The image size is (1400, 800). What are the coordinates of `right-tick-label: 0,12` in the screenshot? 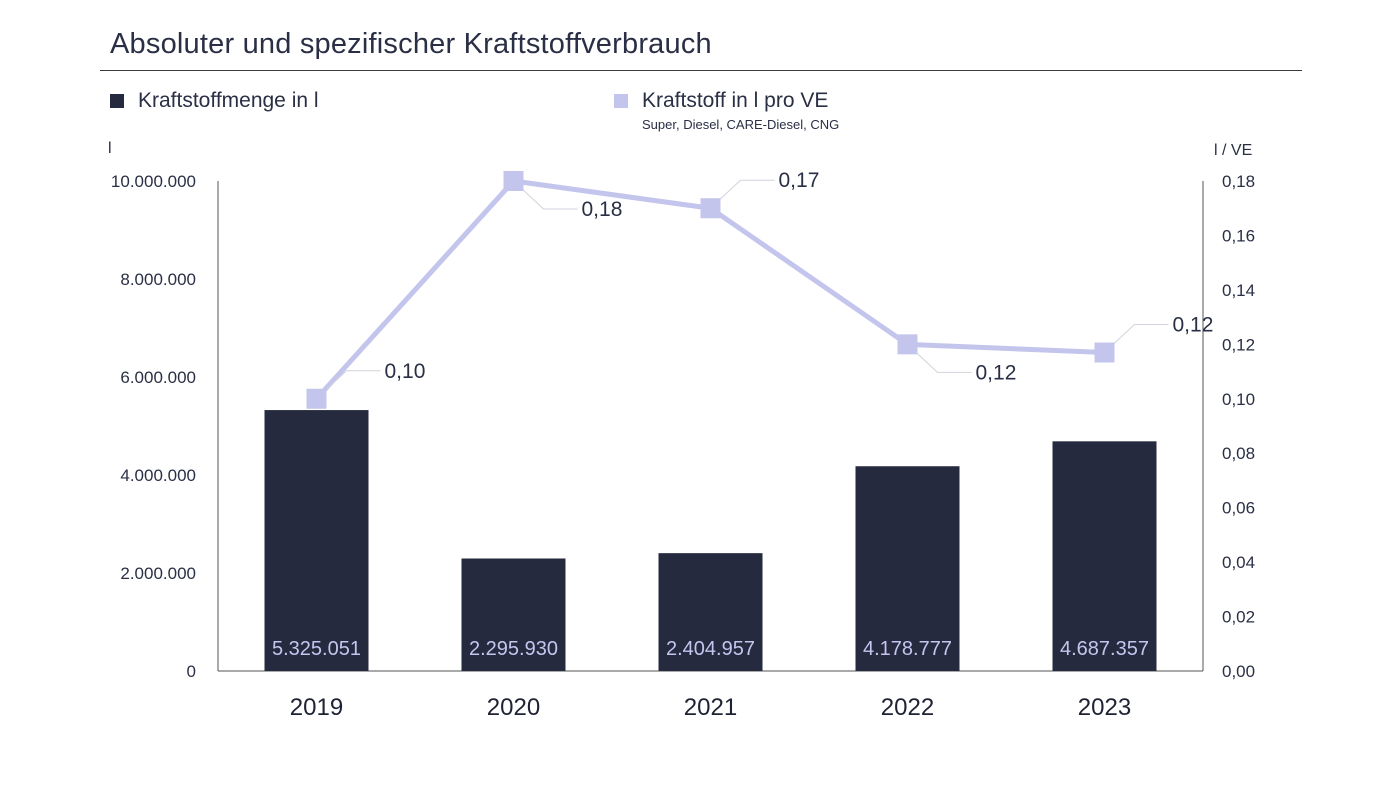 It's located at (1238, 344).